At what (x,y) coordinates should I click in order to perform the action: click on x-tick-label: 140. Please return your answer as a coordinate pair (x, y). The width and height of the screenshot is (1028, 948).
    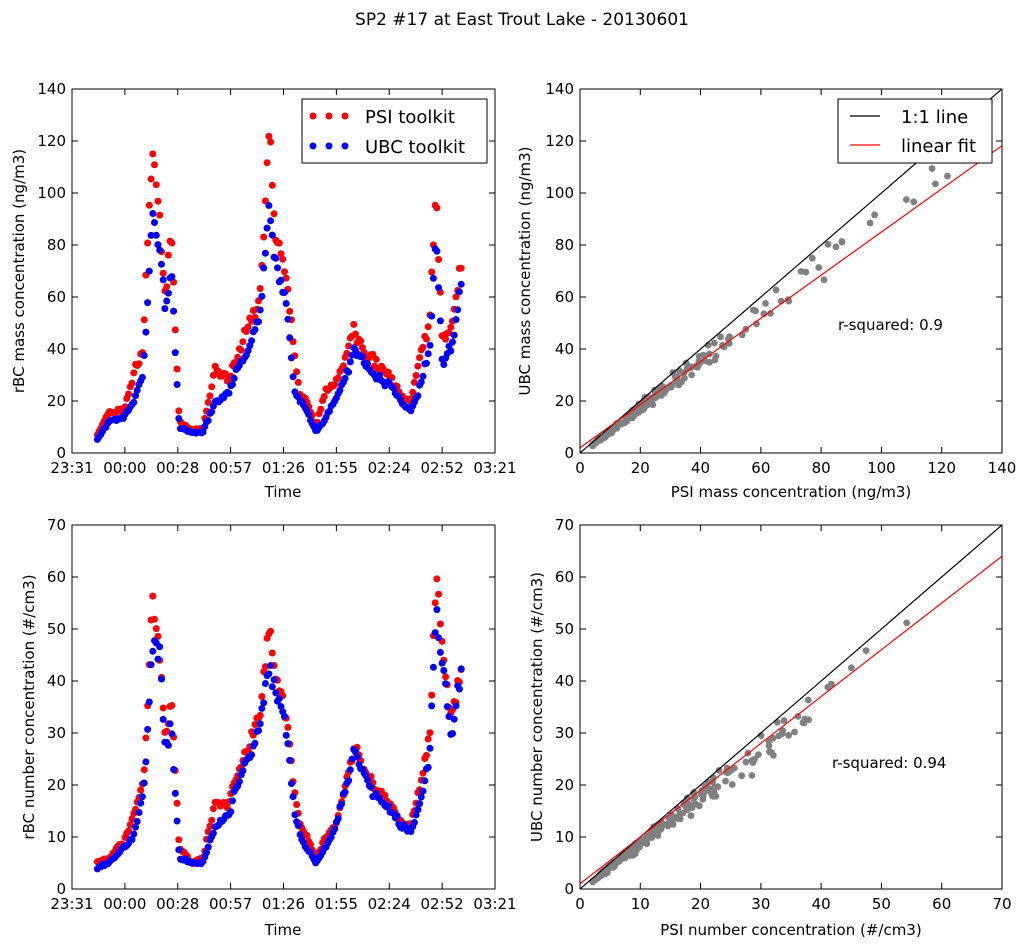
    Looking at the image, I should click on (1002, 468).